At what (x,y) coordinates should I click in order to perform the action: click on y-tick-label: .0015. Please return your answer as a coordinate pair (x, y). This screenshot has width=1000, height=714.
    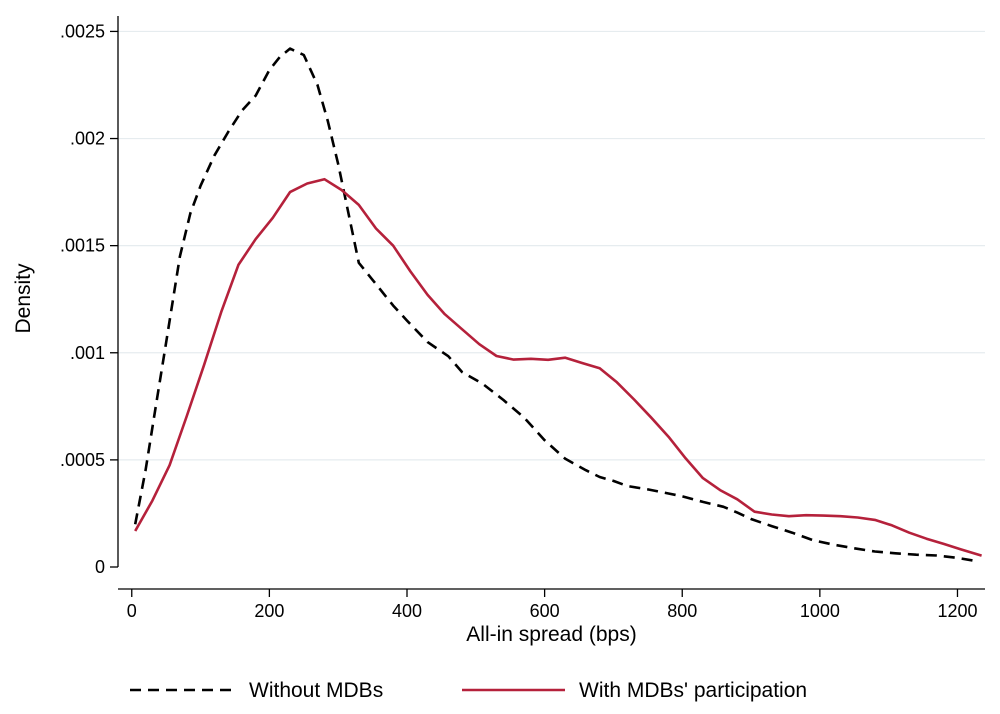
    Looking at the image, I should click on (82, 246).